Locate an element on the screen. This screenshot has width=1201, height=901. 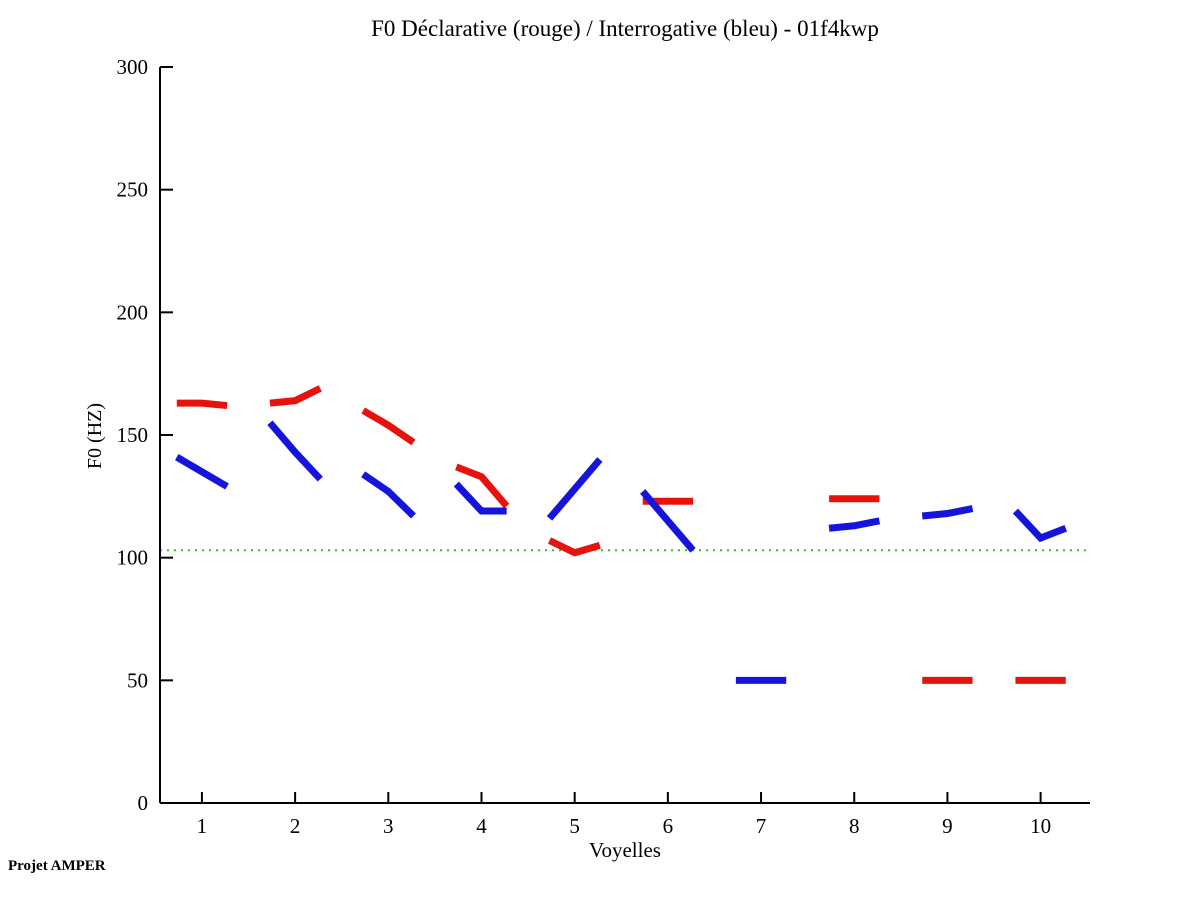
x-tick-label: 8 is located at coordinates (854, 826).